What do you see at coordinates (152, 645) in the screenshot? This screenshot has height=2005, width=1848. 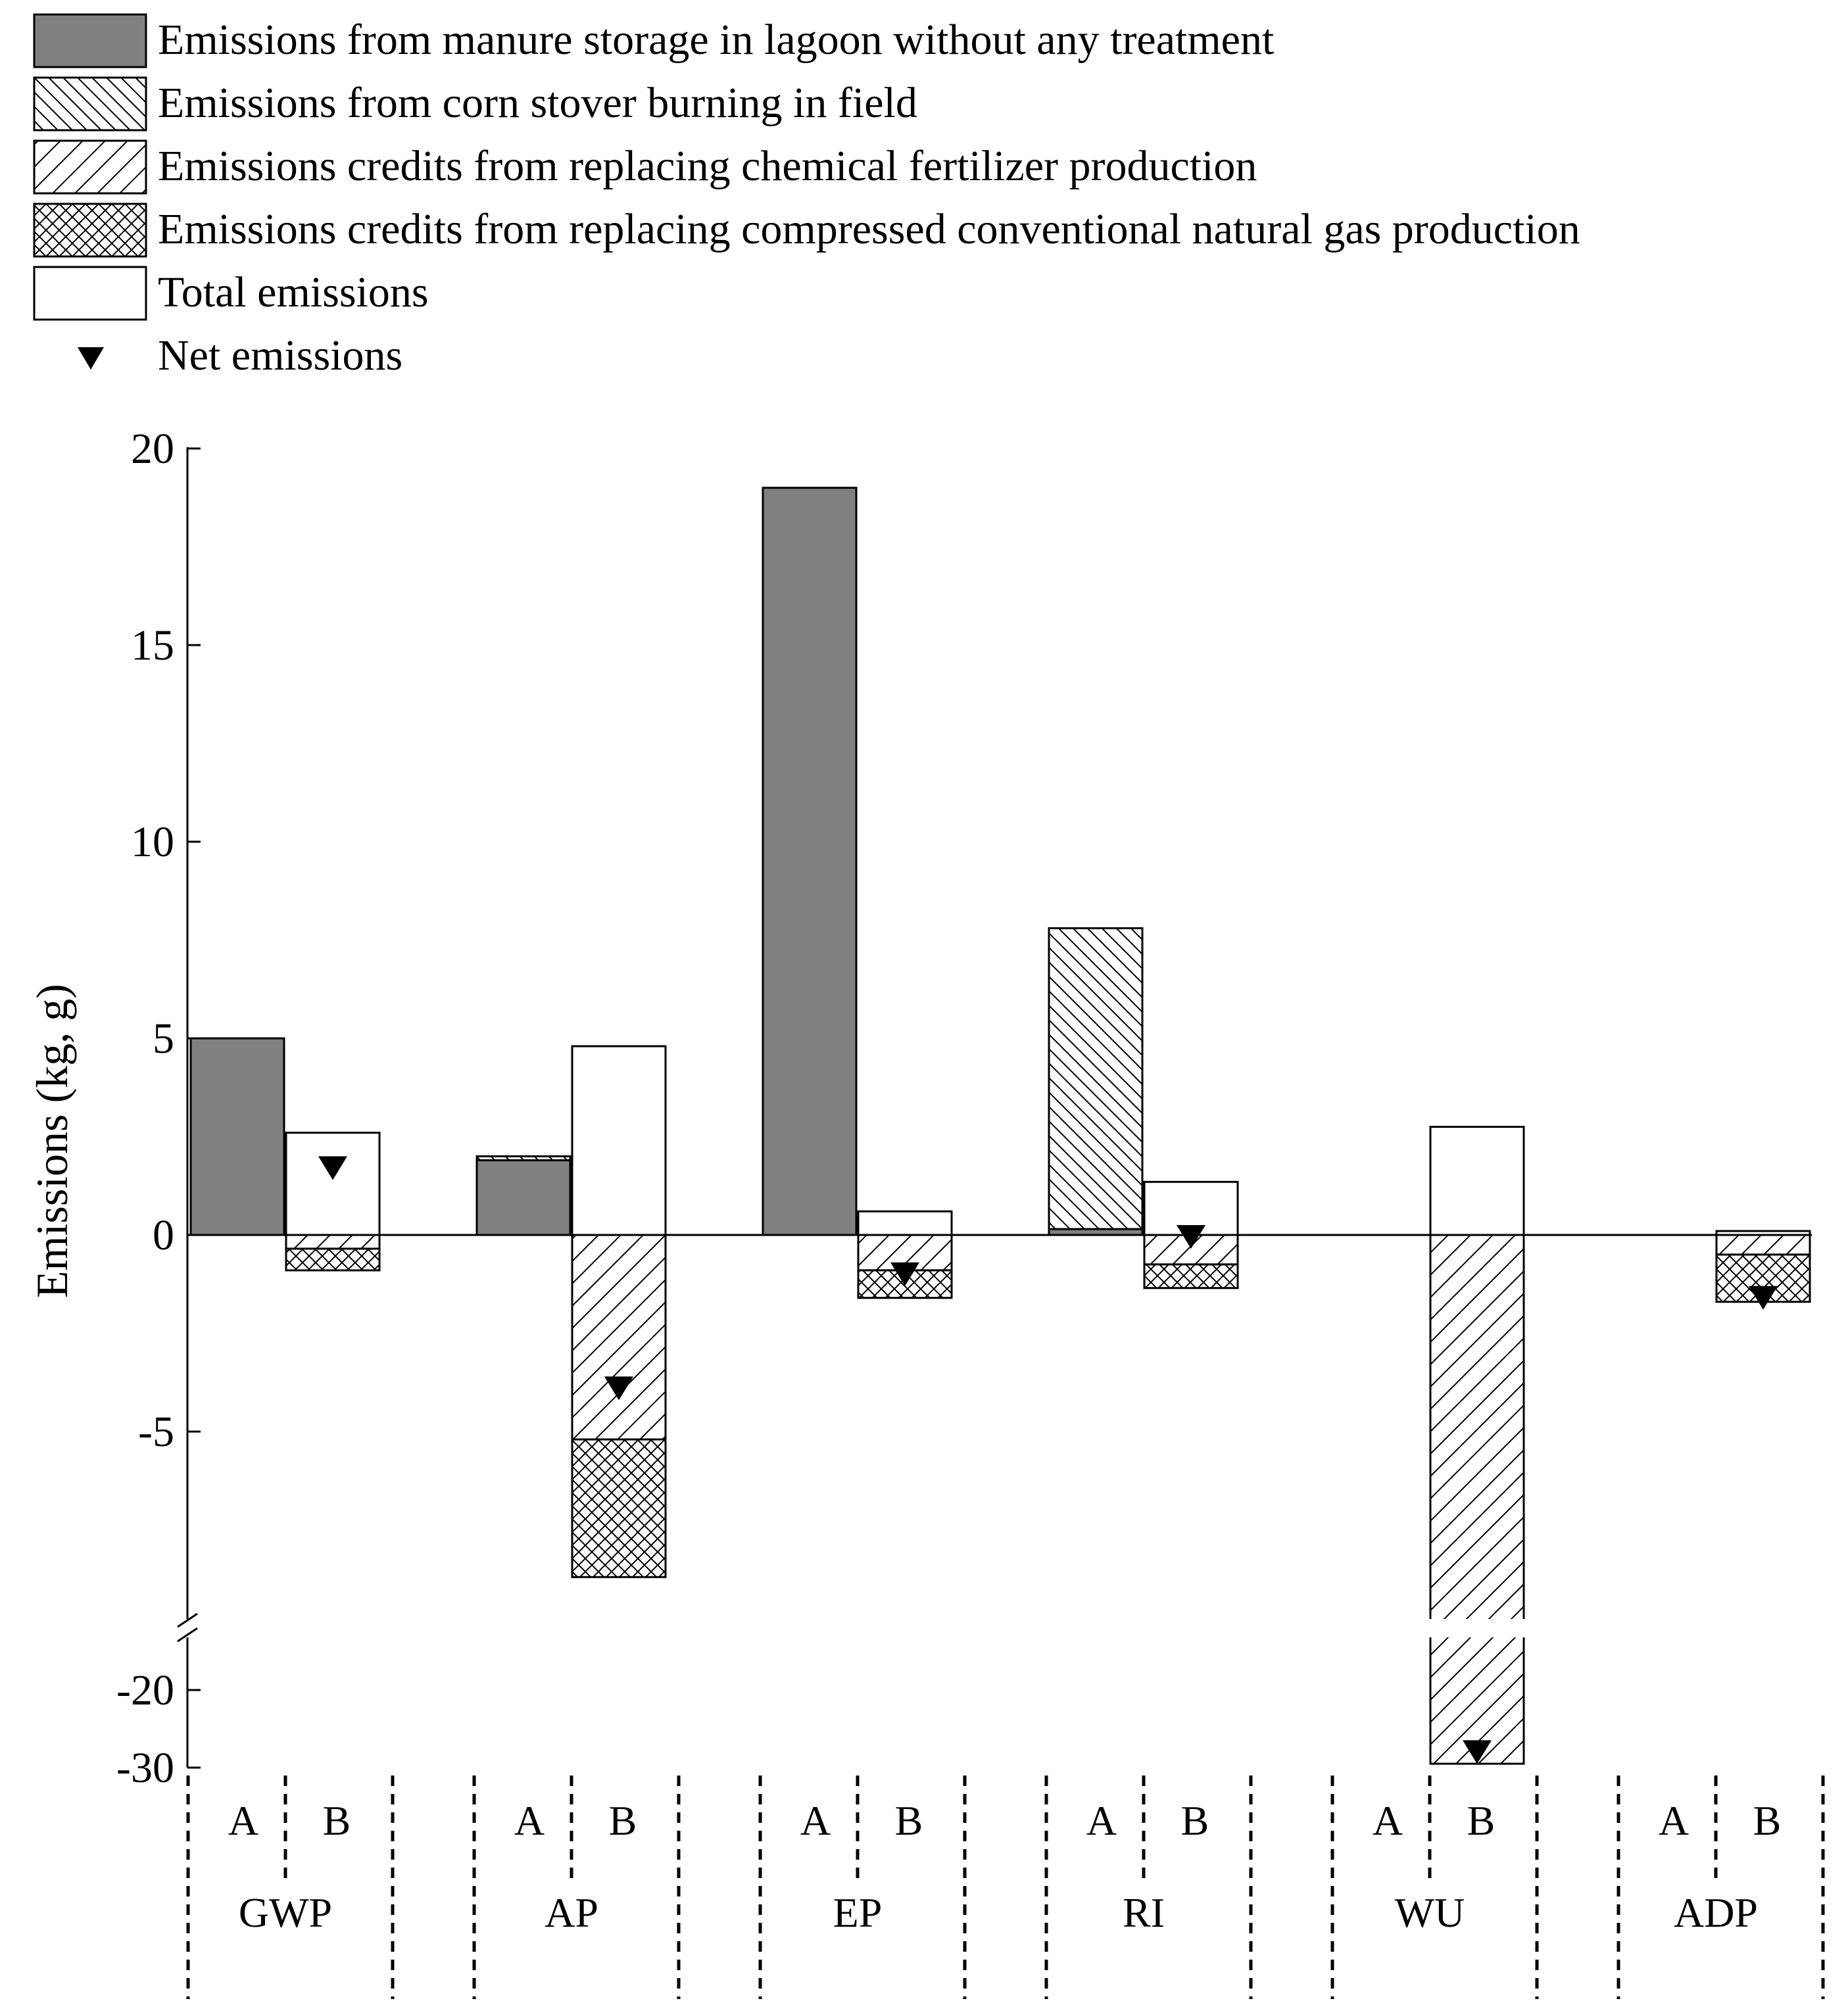 I see `y-tick-label: 15` at bounding box center [152, 645].